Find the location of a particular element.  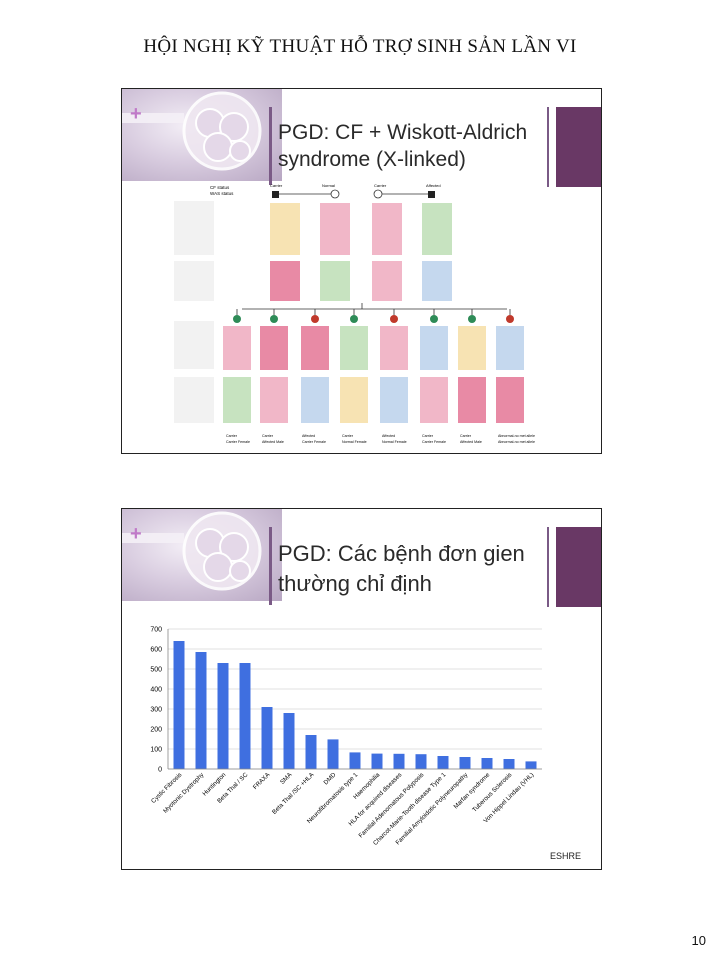

mother-1-symbol is located at coordinates (335, 194).